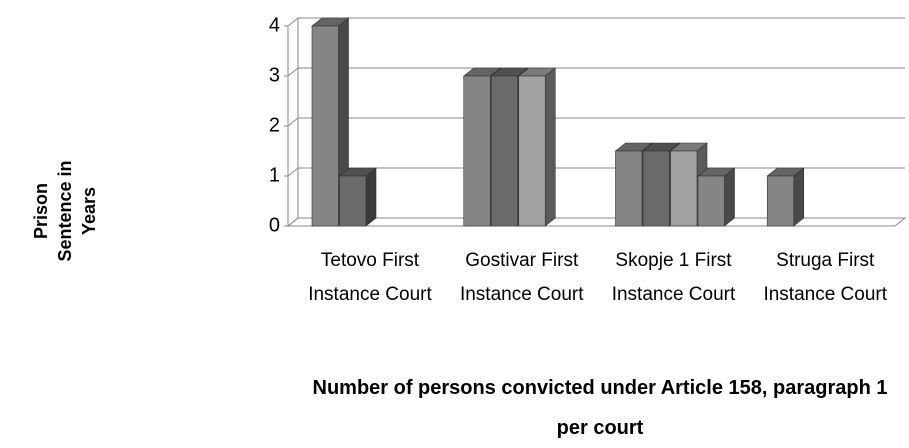 Image resolution: width=909 pixels, height=448 pixels. What do you see at coordinates (596, 222) in the screenshot?
I see `floor` at bounding box center [596, 222].